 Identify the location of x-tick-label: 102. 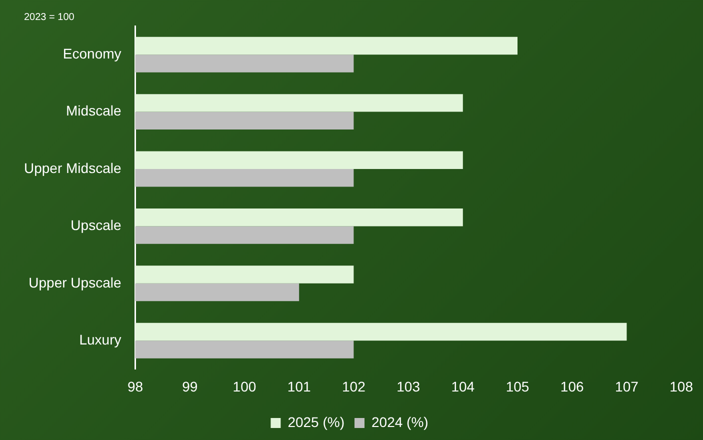
(354, 386).